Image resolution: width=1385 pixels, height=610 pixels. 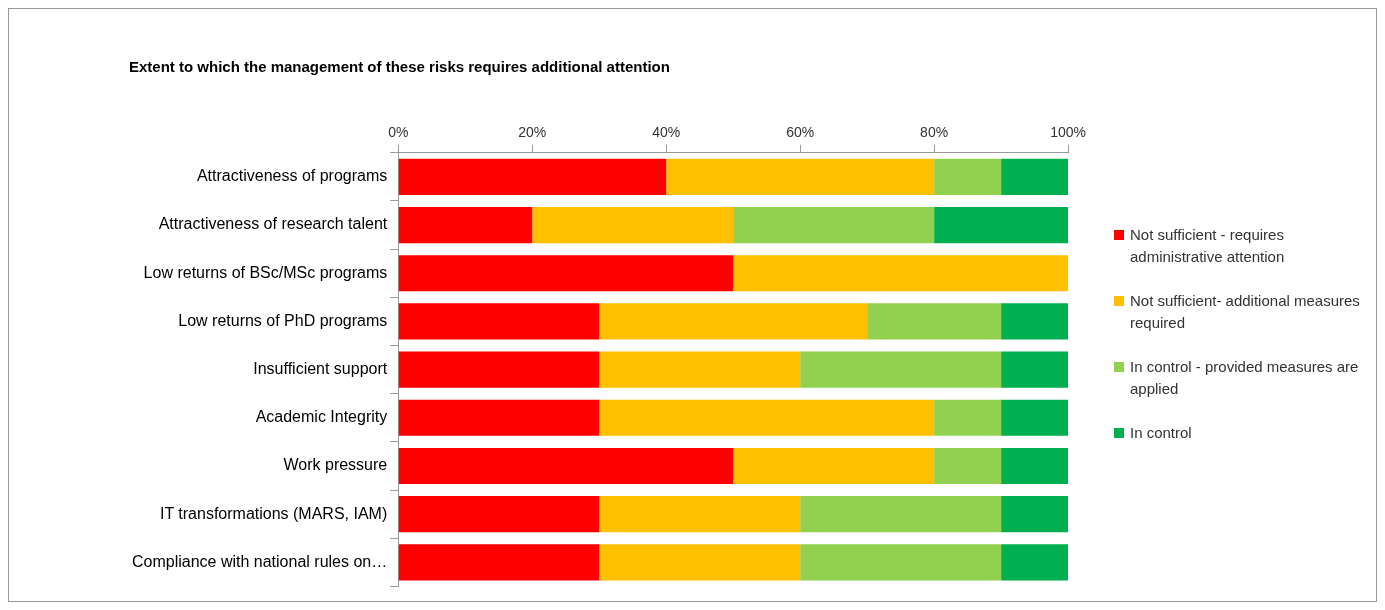 What do you see at coordinates (320, 369) in the screenshot?
I see `y-tick-label: Insufficient support` at bounding box center [320, 369].